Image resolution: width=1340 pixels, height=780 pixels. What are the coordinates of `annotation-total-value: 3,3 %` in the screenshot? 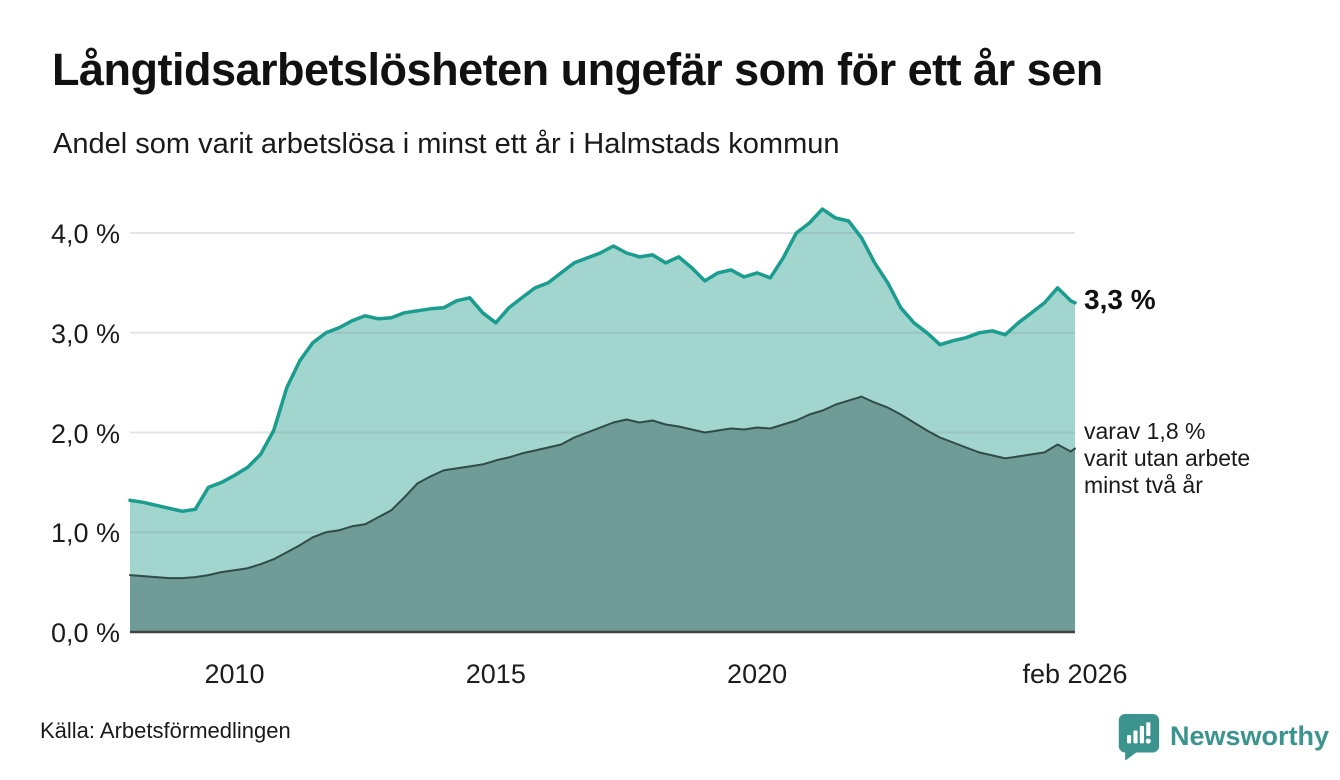 It's located at (1120, 299).